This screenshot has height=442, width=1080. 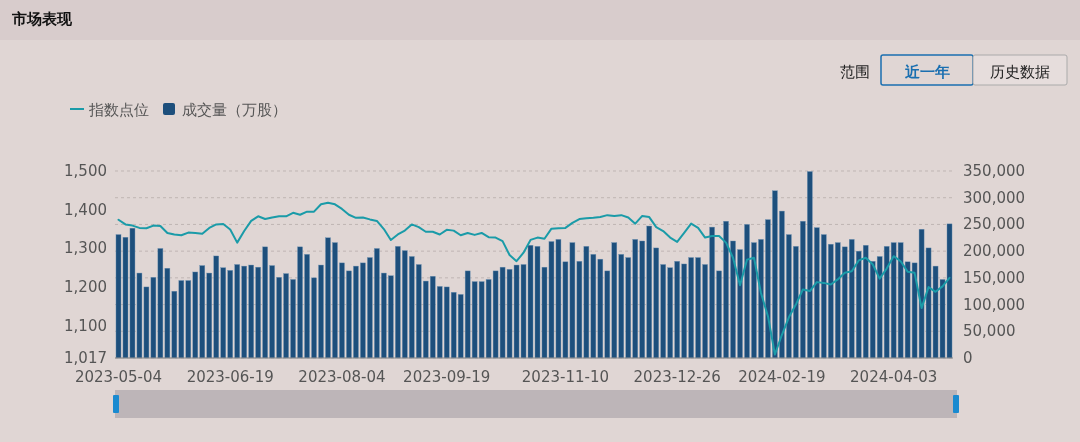 I want to click on y-tick-label: 1,300, so click(x=85, y=248).